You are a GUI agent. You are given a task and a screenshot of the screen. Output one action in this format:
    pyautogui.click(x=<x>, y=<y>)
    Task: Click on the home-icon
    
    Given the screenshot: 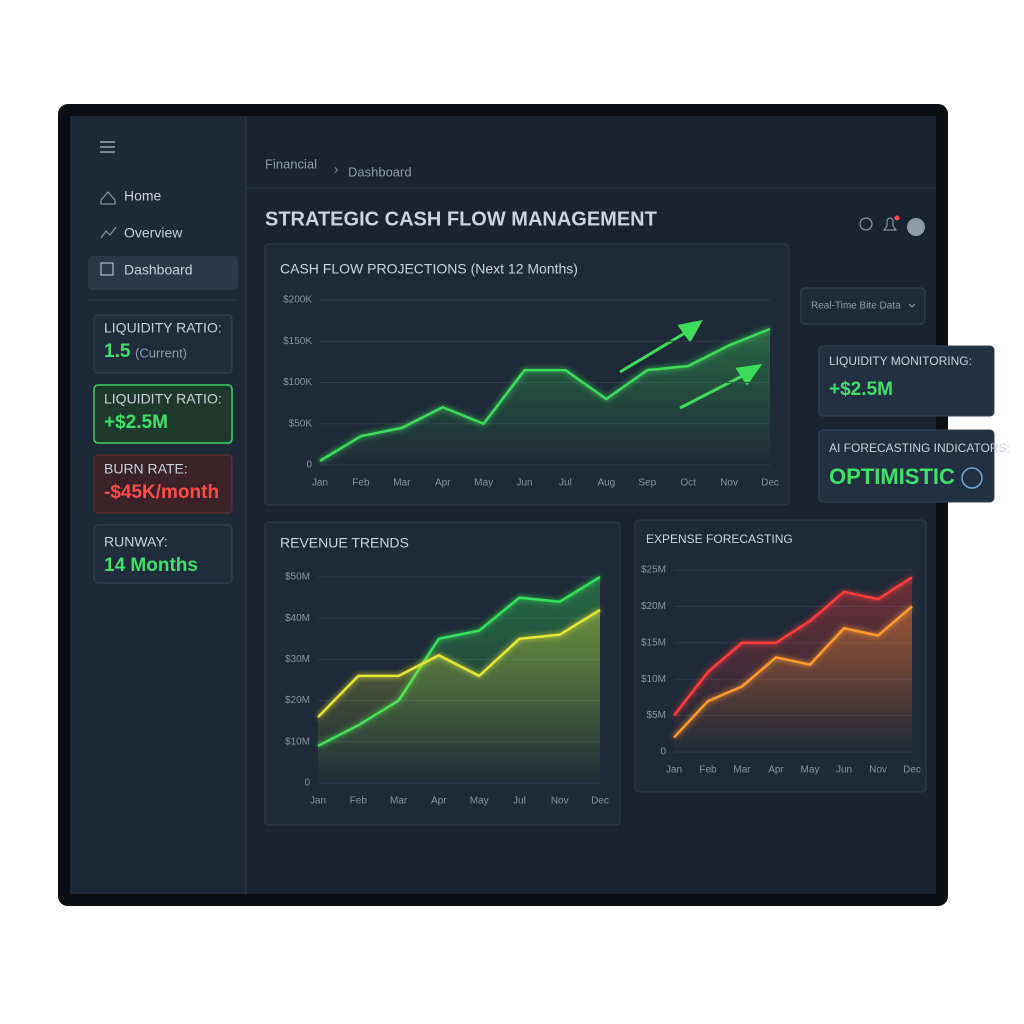 What is the action you would take?
    pyautogui.click(x=108, y=198)
    